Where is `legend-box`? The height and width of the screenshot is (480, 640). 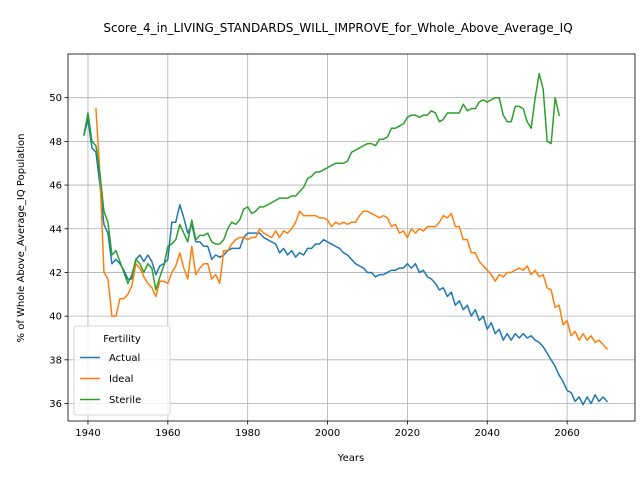 legend-box is located at coordinates (122, 370).